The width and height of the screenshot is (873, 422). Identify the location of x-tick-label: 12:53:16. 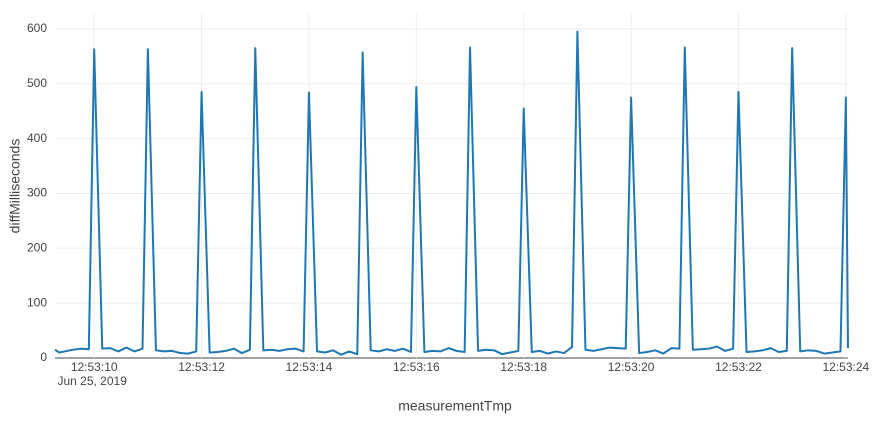
(416, 367).